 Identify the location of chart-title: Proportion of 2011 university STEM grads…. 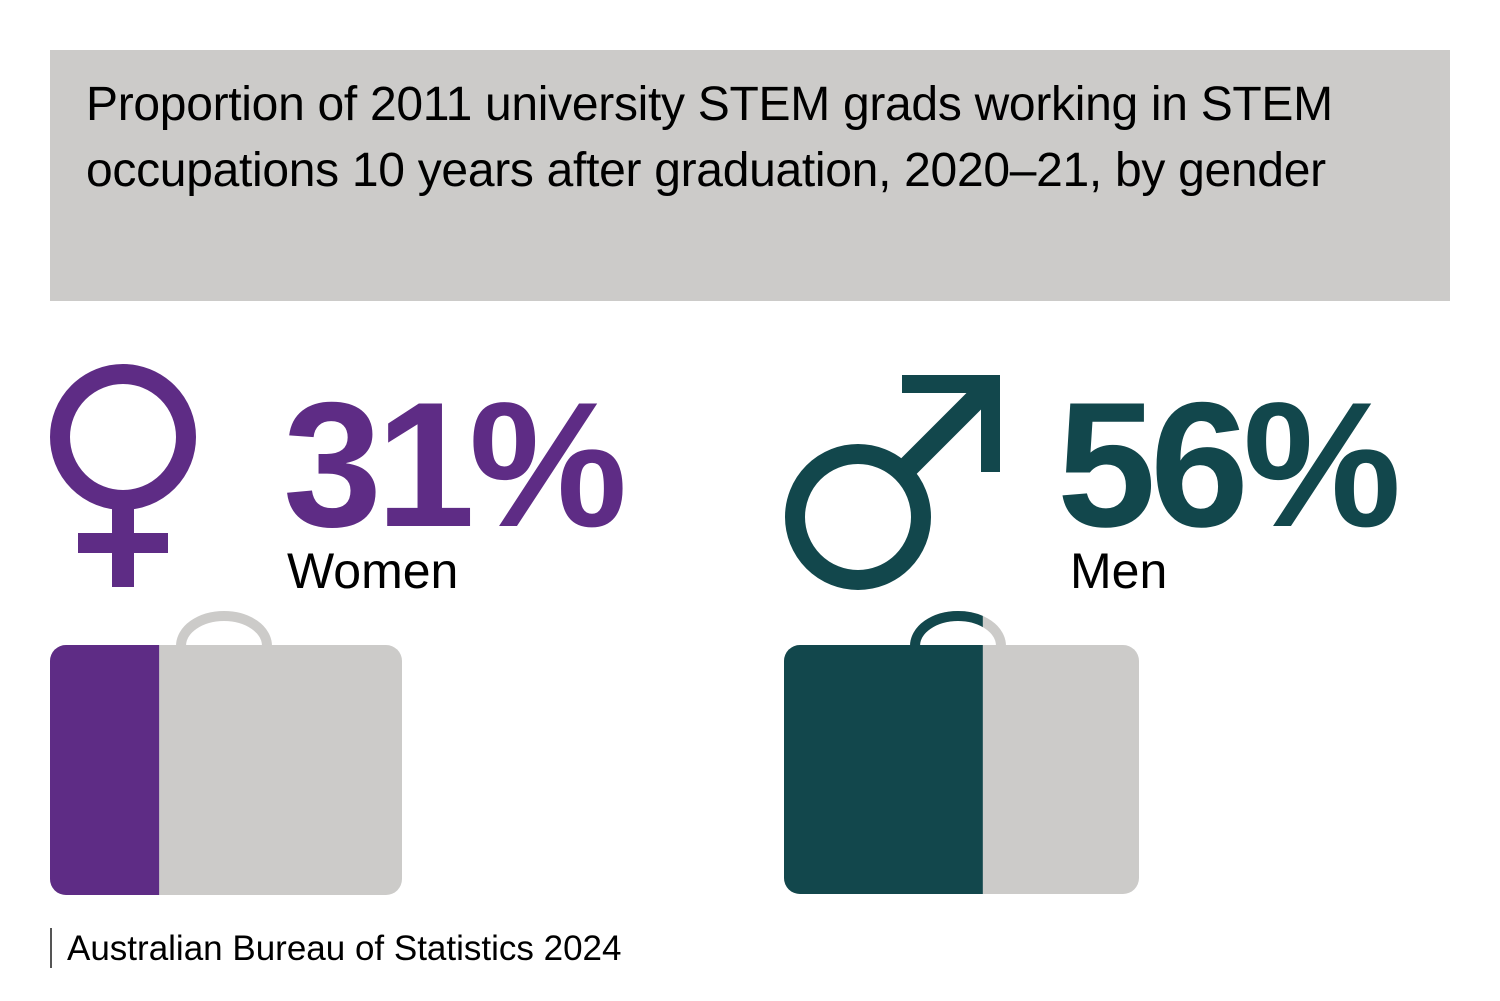
(709, 137).